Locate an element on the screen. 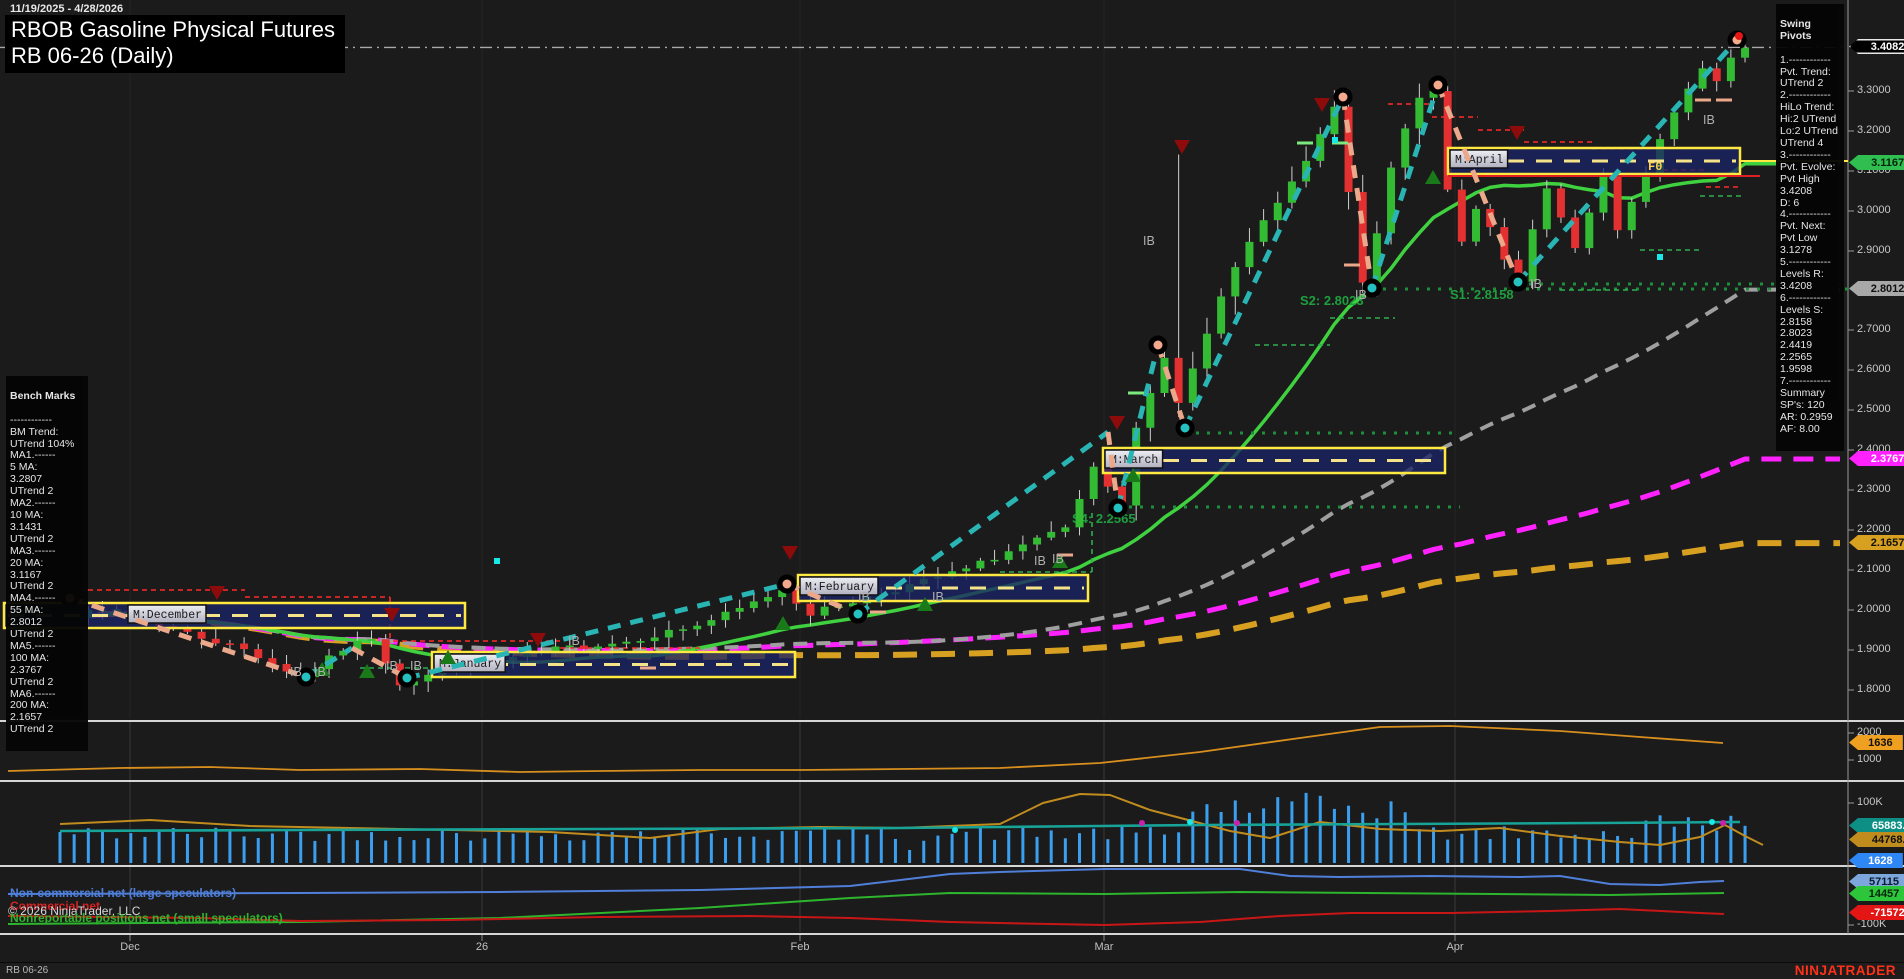 The image size is (1904, 979). axis-tick-label: 1.8000 is located at coordinates (1874, 689).